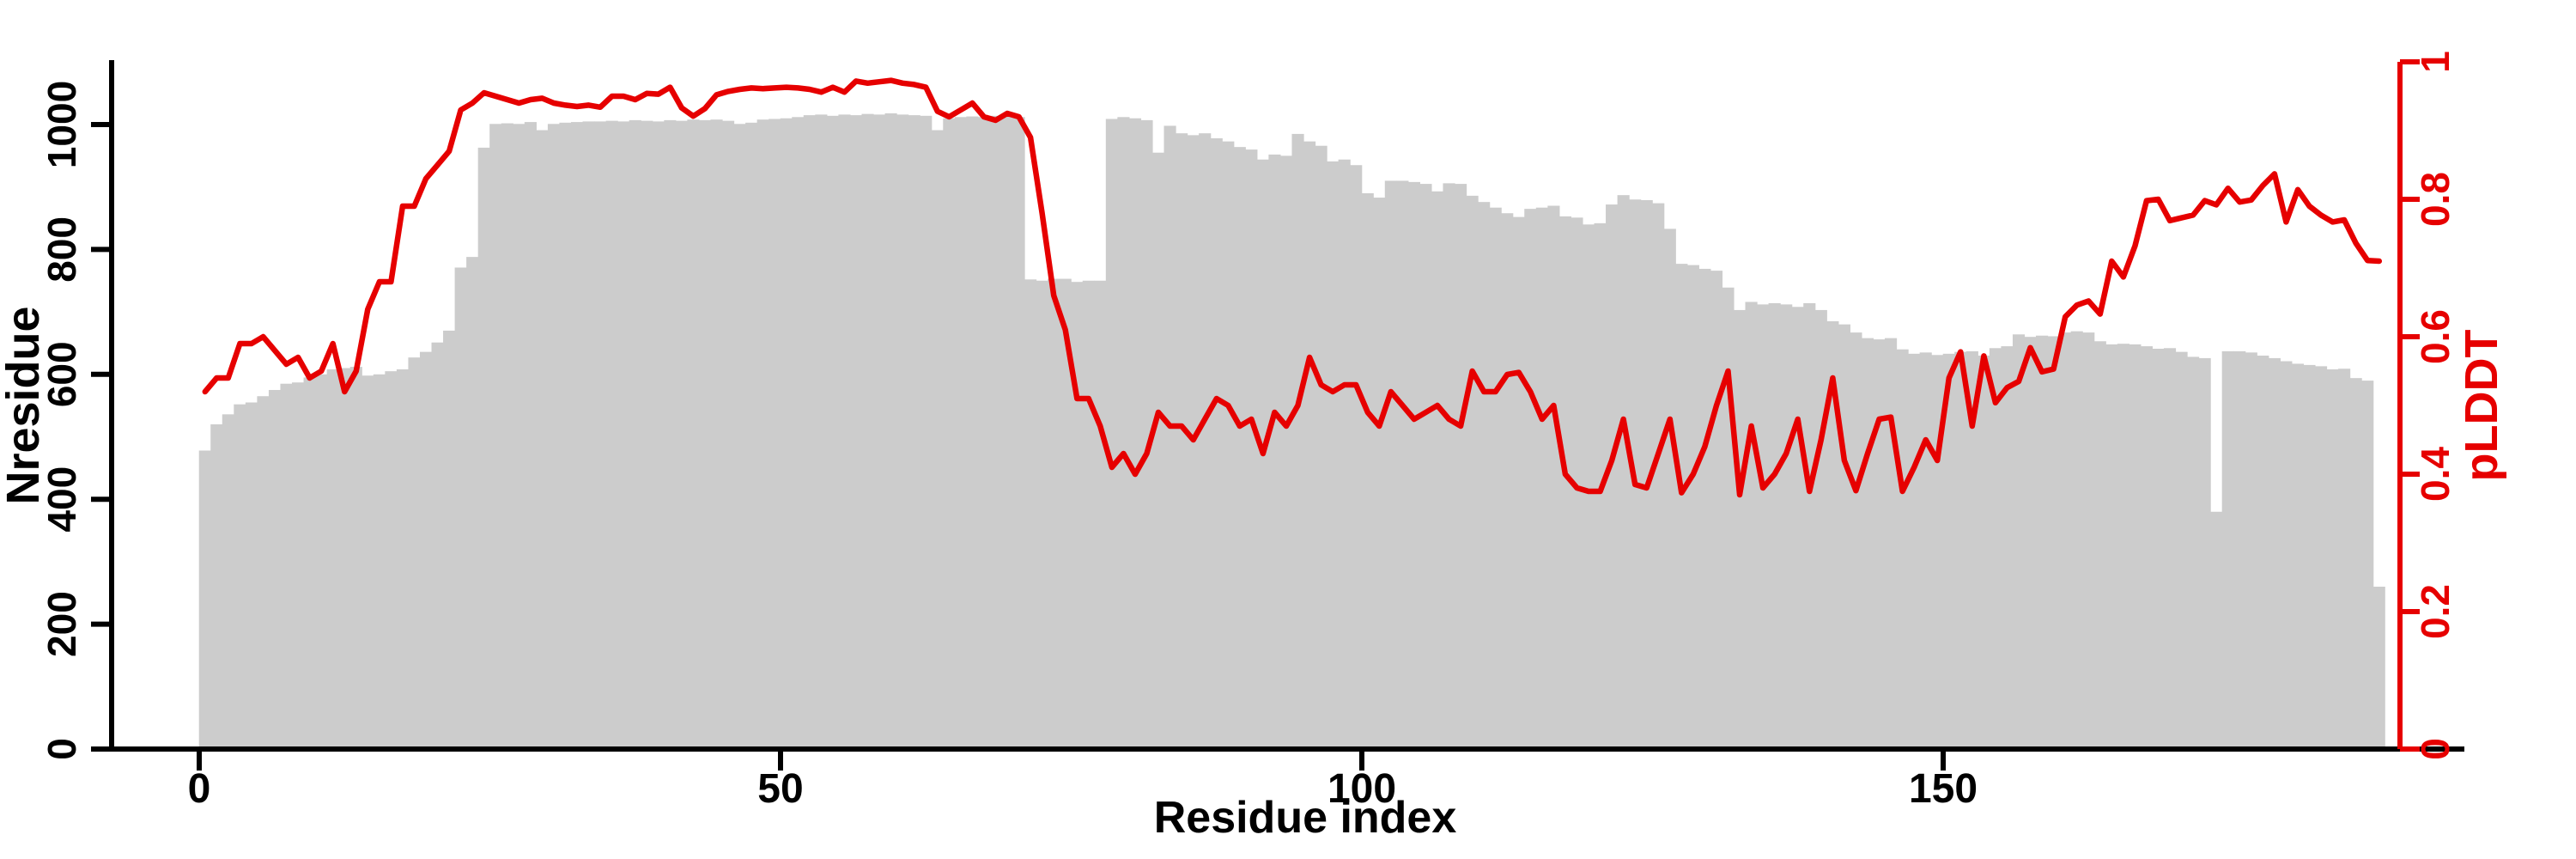 The image size is (2576, 859). I want to click on right-tick-label: 1, so click(2435, 62).